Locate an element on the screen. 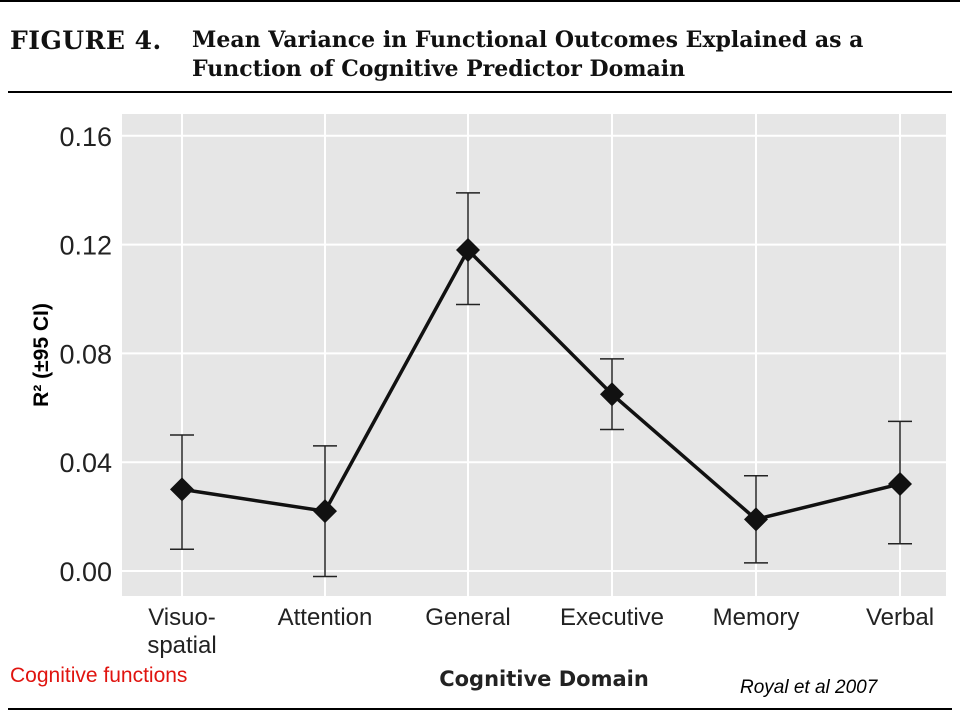  y-axis-label: R² (±95 CI) is located at coordinates (41, 355).